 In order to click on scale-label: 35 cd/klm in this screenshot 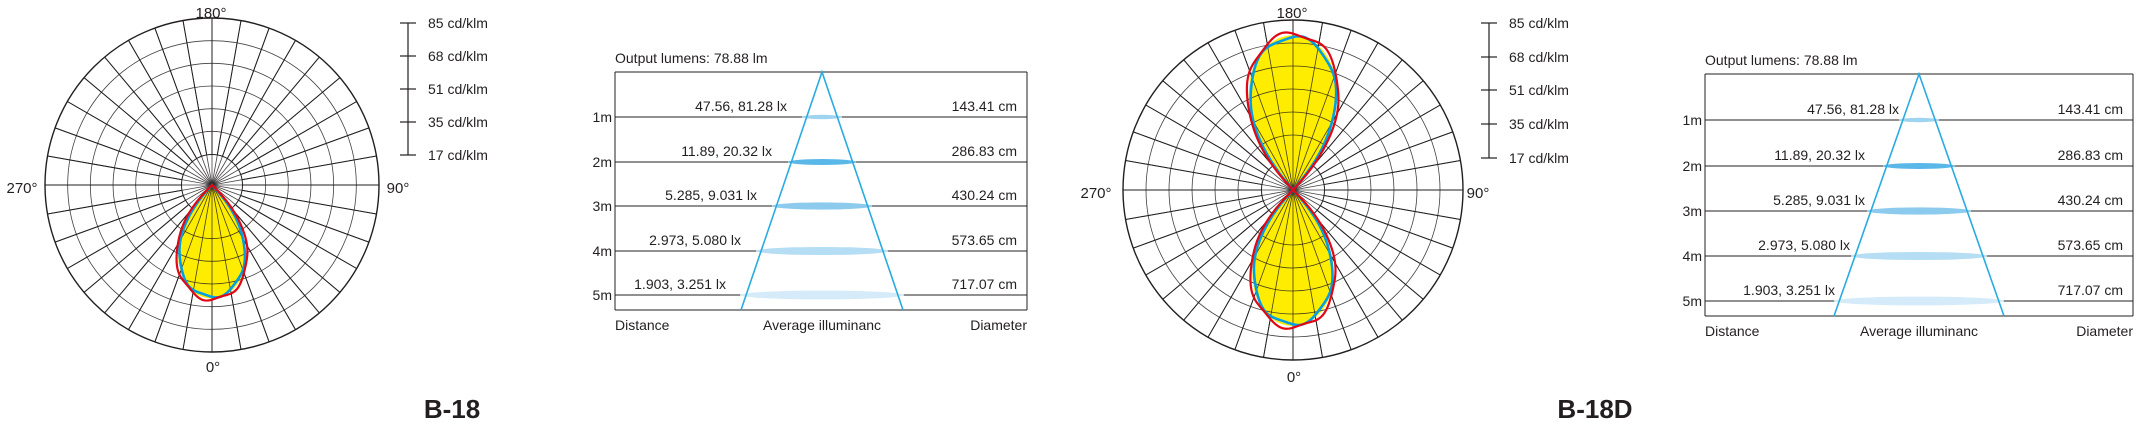, I will do `click(1539, 124)`.